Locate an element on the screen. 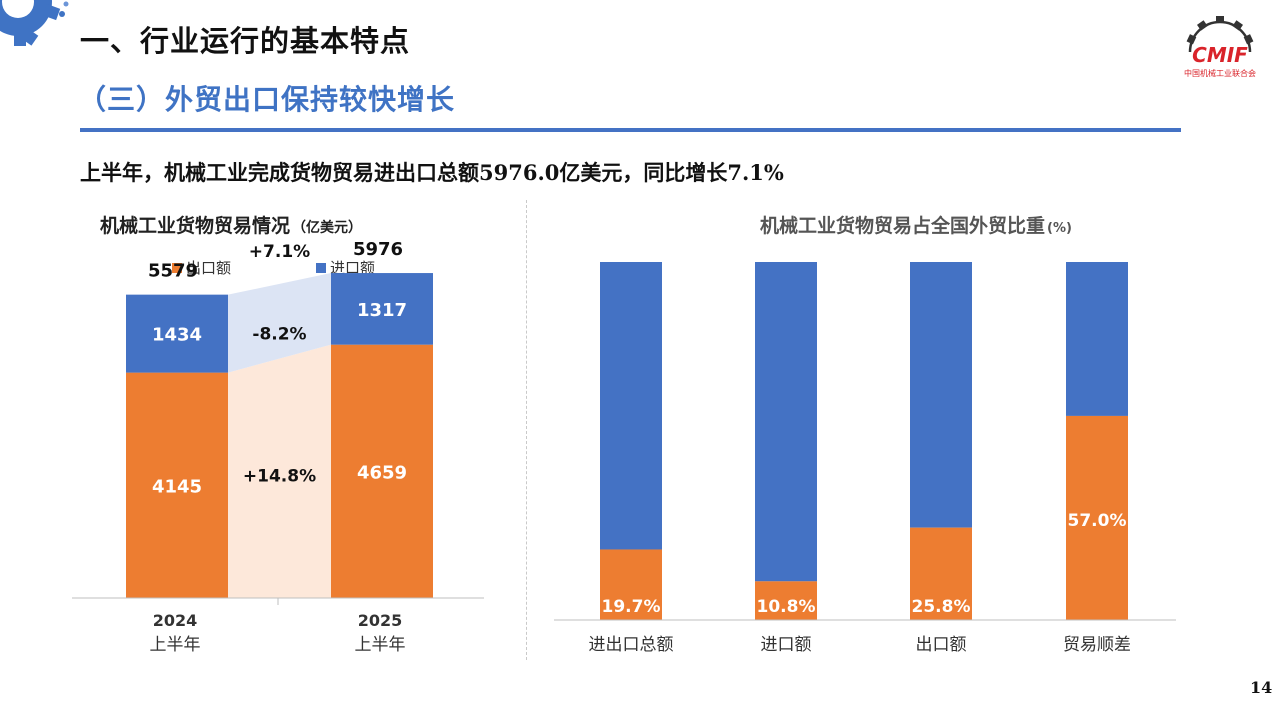 The height and width of the screenshot is (720, 1280). x-label-1: 进口额 is located at coordinates (786, 645).